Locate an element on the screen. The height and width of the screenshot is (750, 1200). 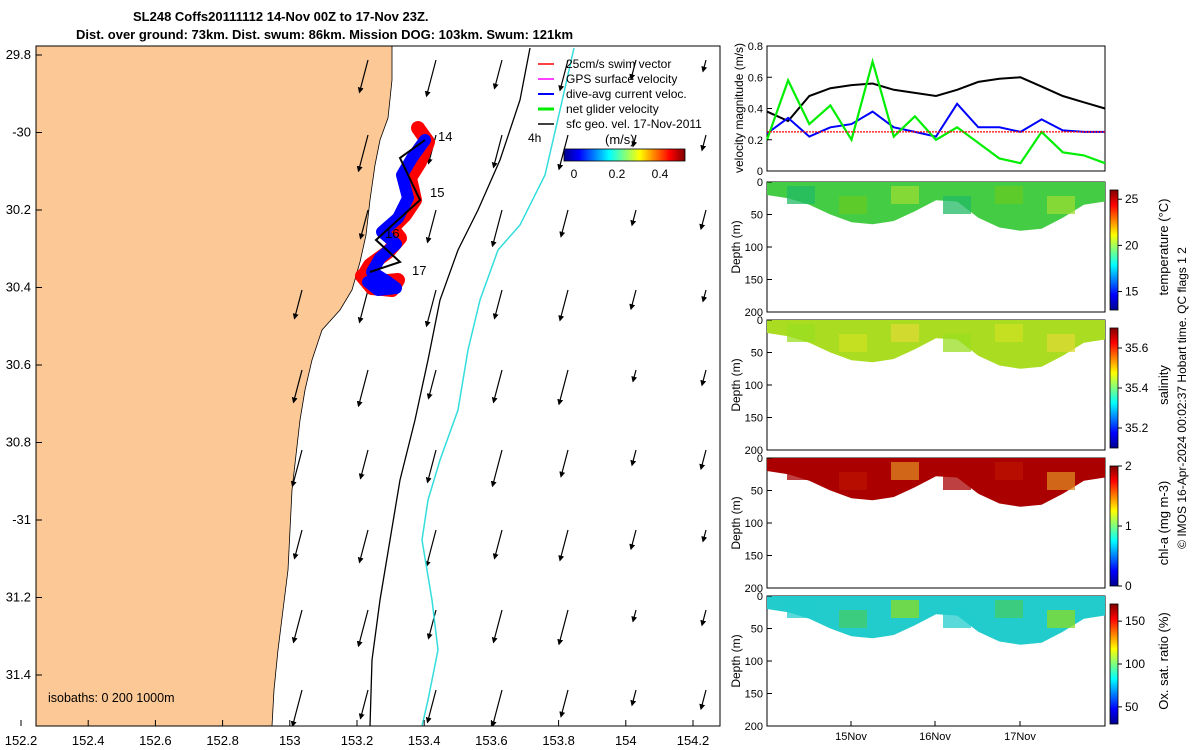
isobath-200m-line is located at coordinates (450, 386).